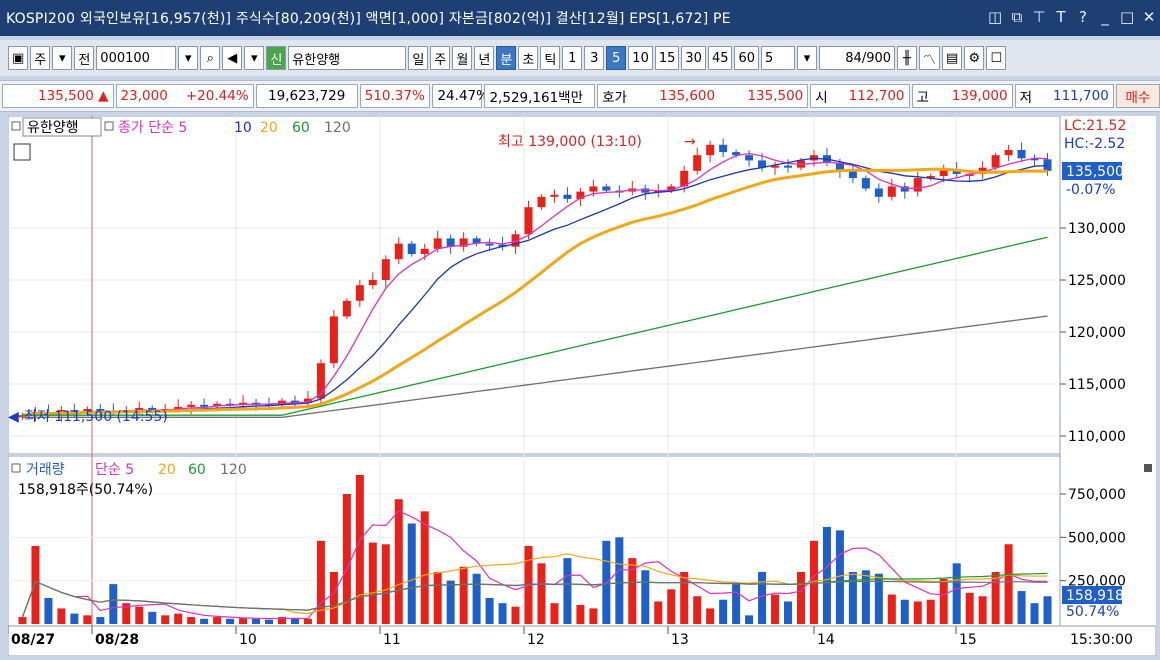 This screenshot has height=660, width=1160. What do you see at coordinates (747, 58) in the screenshot?
I see `interval-60: 60` at bounding box center [747, 58].